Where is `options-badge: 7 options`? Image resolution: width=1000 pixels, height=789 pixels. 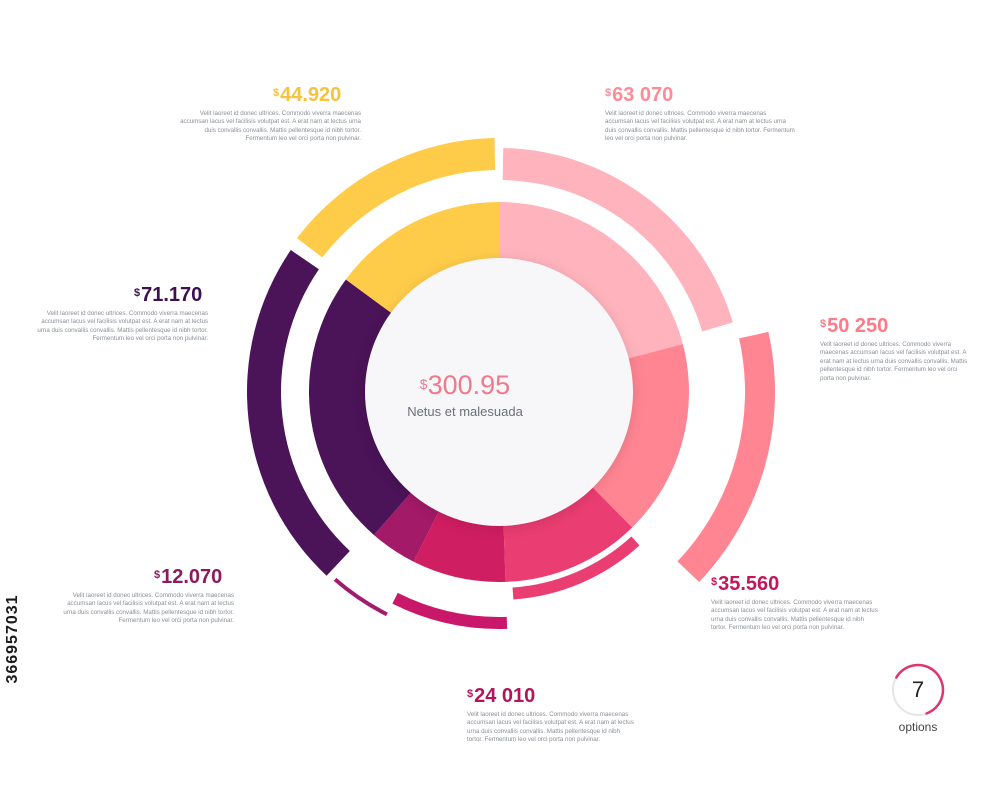 options-badge: 7 options is located at coordinates (918, 698).